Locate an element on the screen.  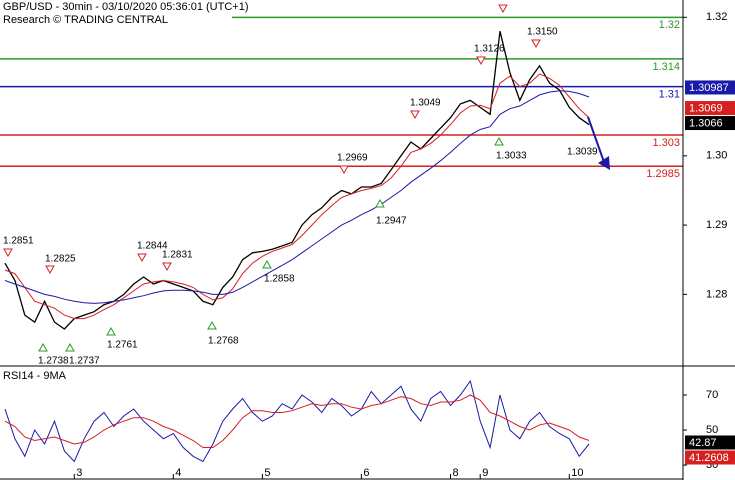
swing-label: 1.2761 is located at coordinates (122, 345).